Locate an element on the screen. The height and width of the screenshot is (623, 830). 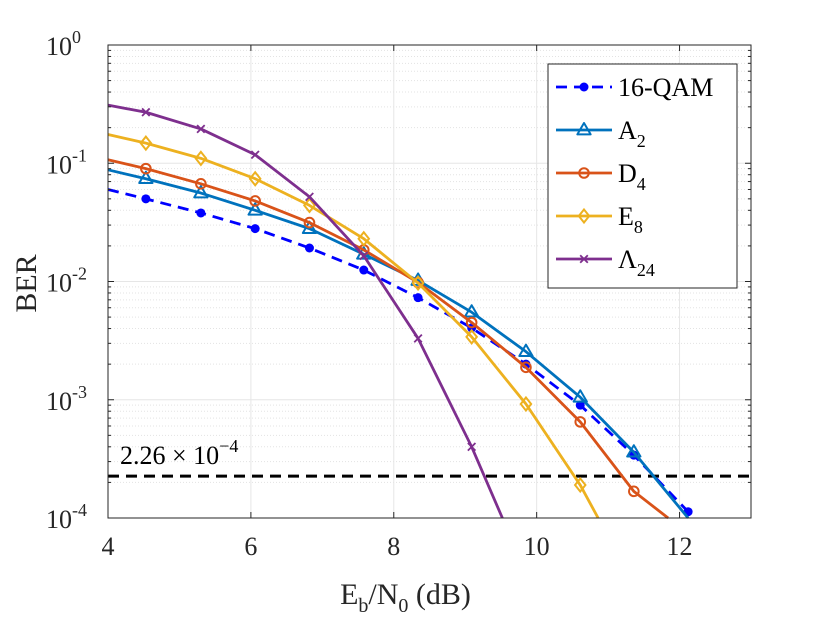
y-tick-label: 10⁻⁴ is located at coordinates (66, 517).